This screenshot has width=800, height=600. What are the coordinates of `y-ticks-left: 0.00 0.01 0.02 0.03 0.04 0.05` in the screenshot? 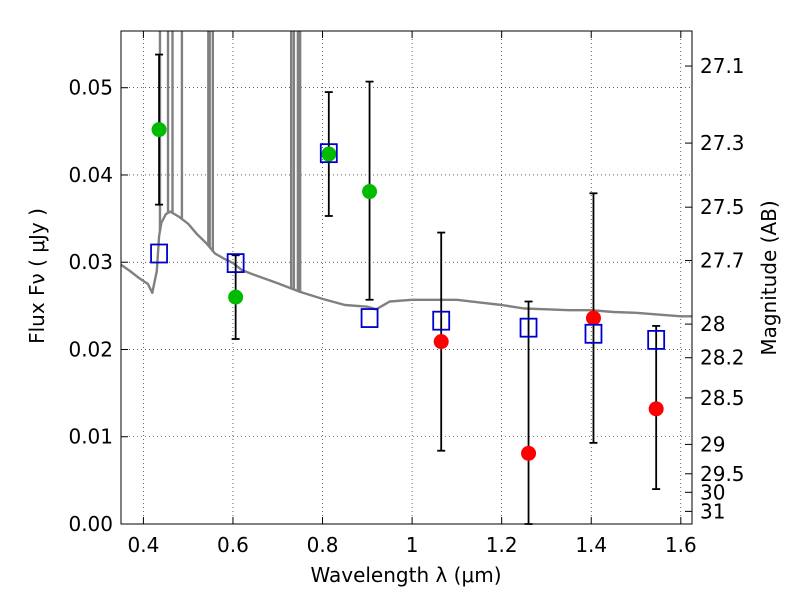 It's located at (98, 306).